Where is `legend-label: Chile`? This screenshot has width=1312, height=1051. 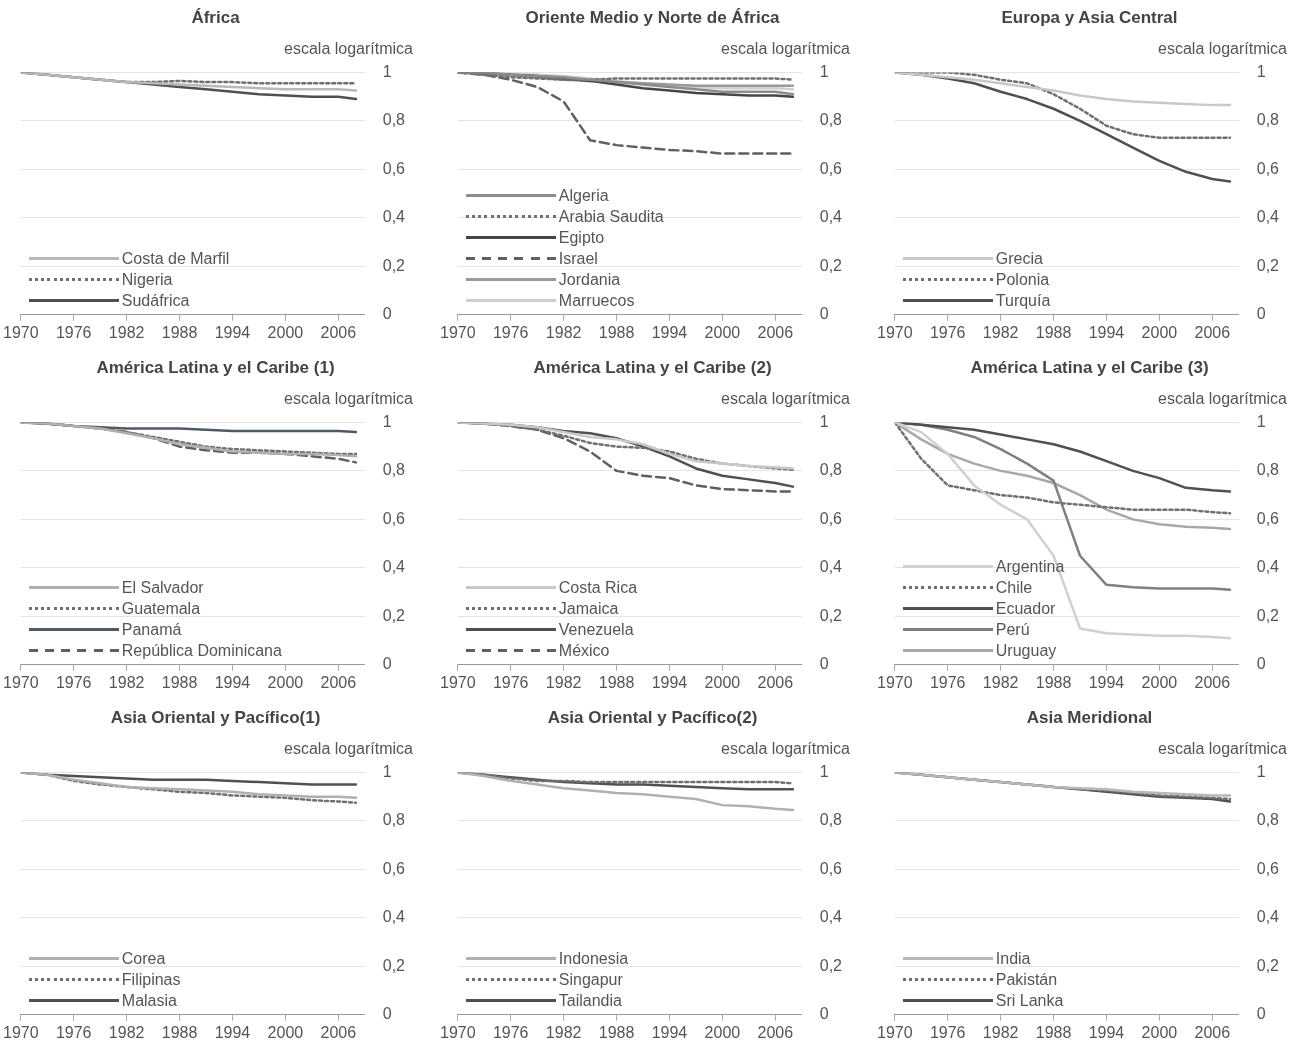
legend-label: Chile is located at coordinates (1014, 587).